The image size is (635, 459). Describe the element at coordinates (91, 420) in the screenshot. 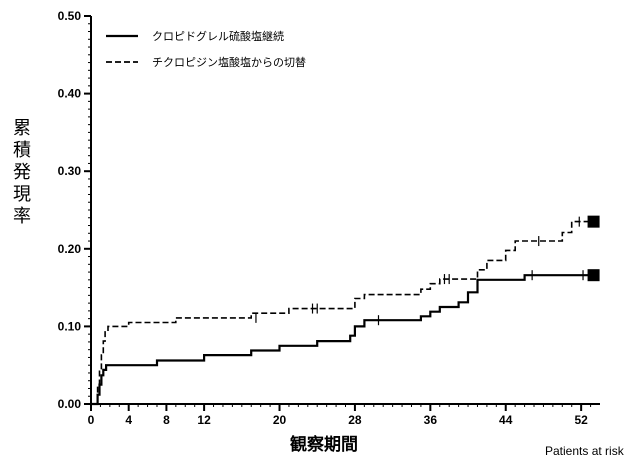

I see `x-tick-label: 0` at that location.